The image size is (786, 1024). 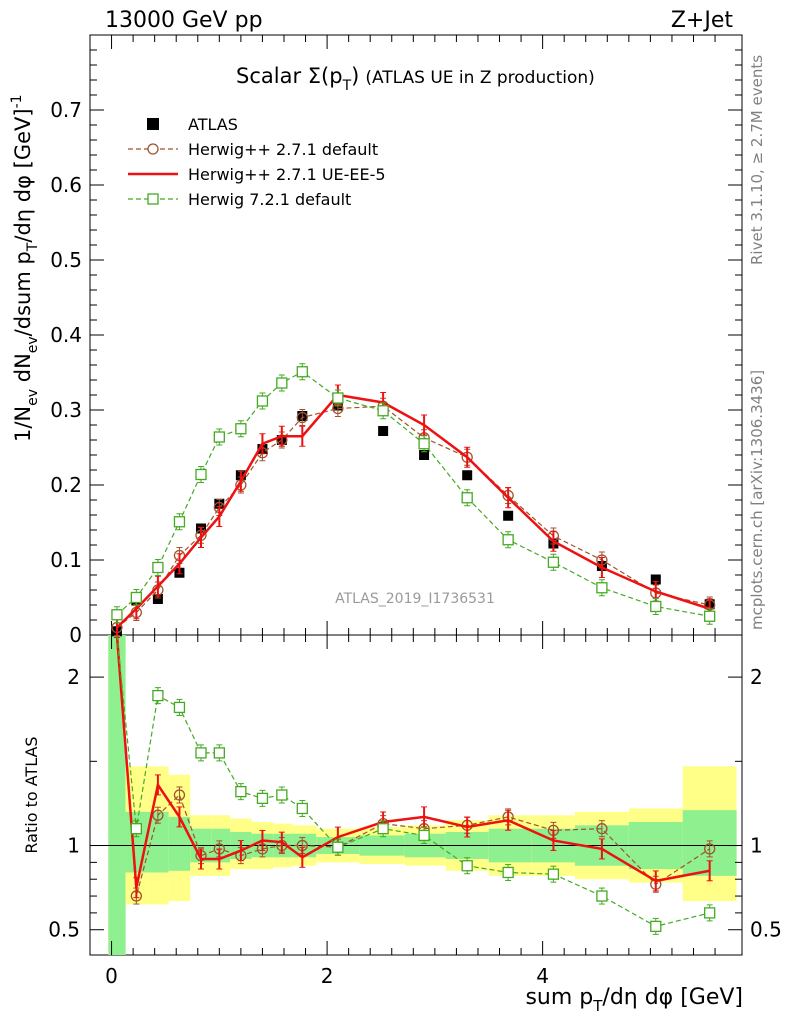 I want to click on legend-marker-atlas, so click(x=153, y=124).